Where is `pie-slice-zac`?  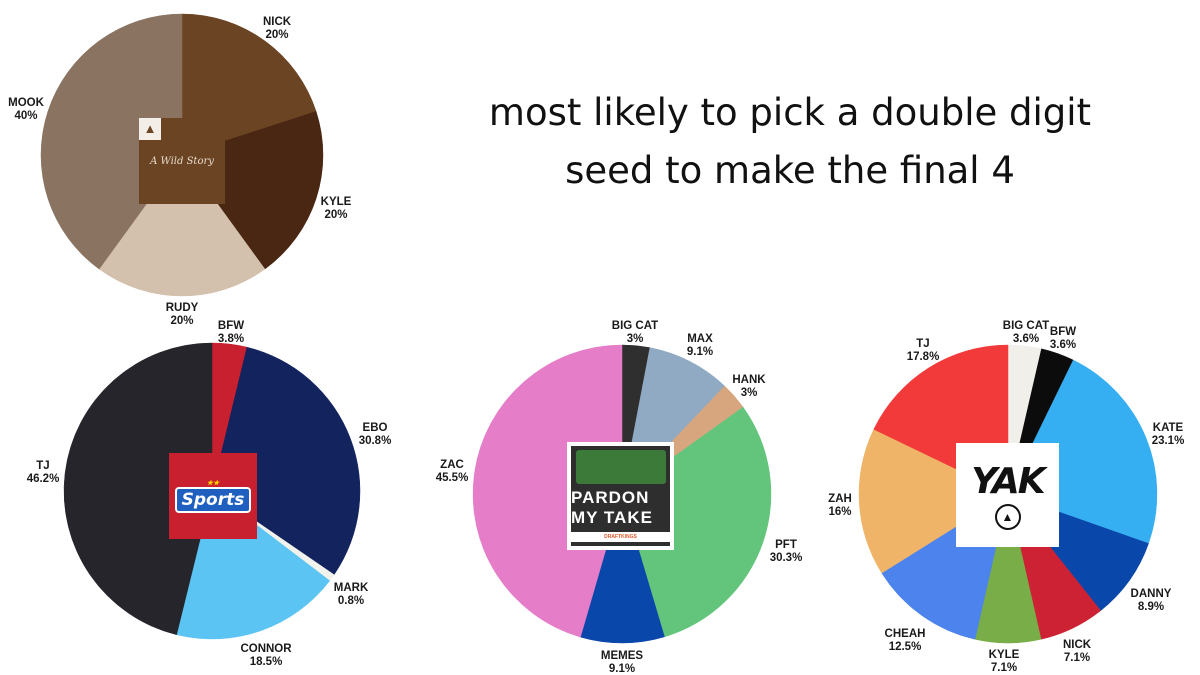
pie-slice-zac is located at coordinates (547, 491).